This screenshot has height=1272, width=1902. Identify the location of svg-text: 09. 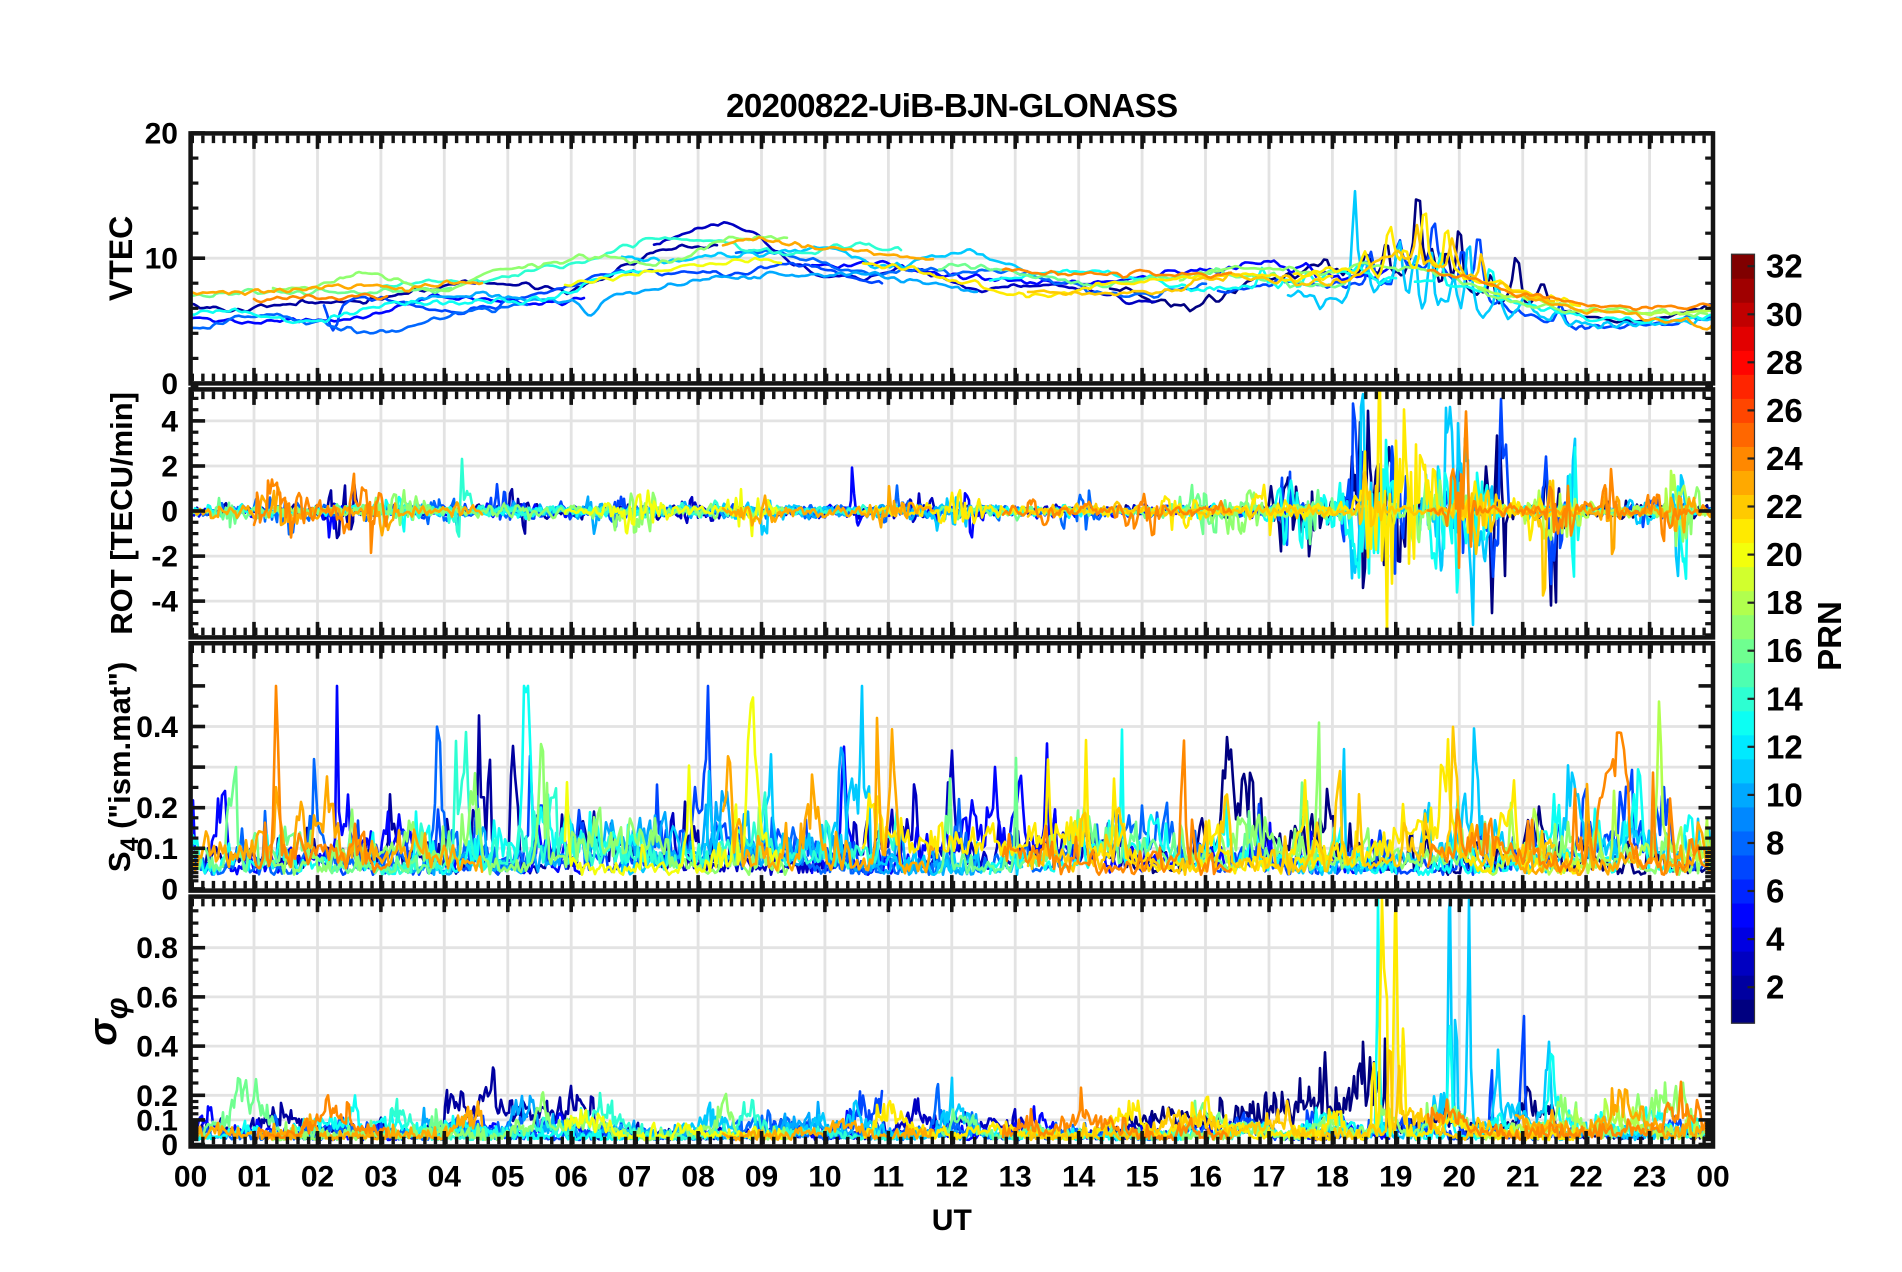
(761, 1177).